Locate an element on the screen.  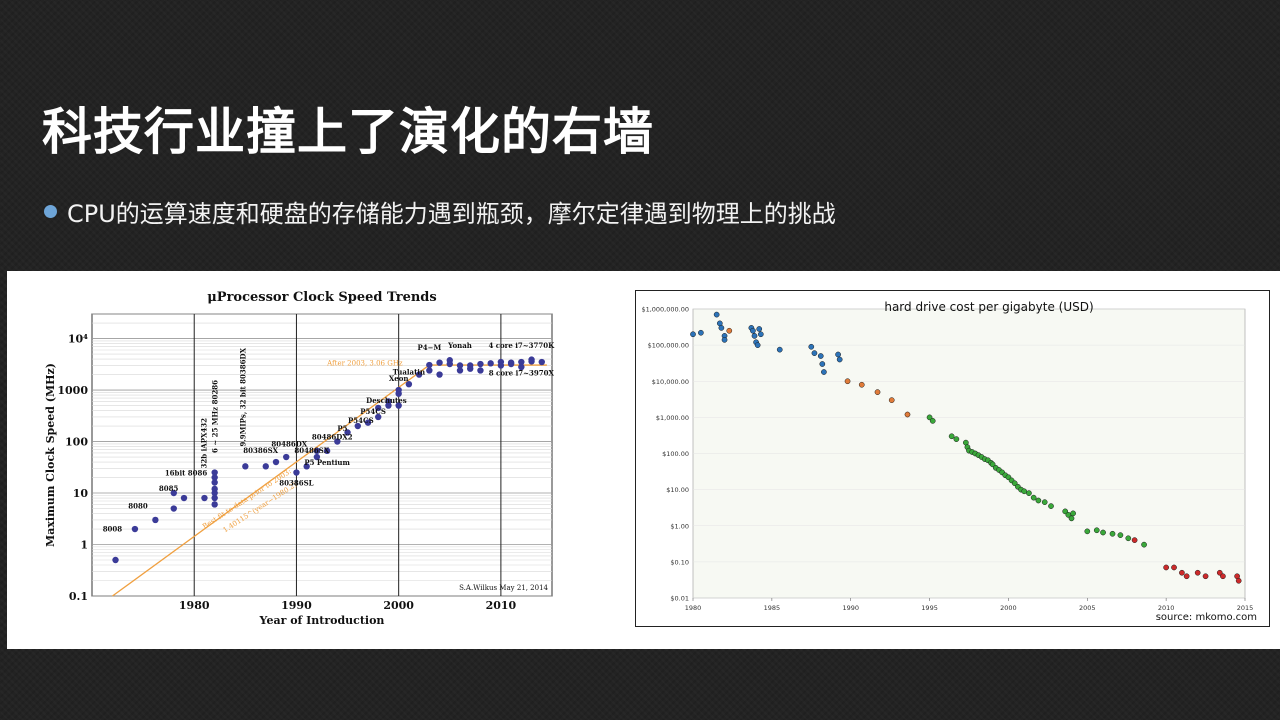
processor-label: P54CS is located at coordinates (373, 411).